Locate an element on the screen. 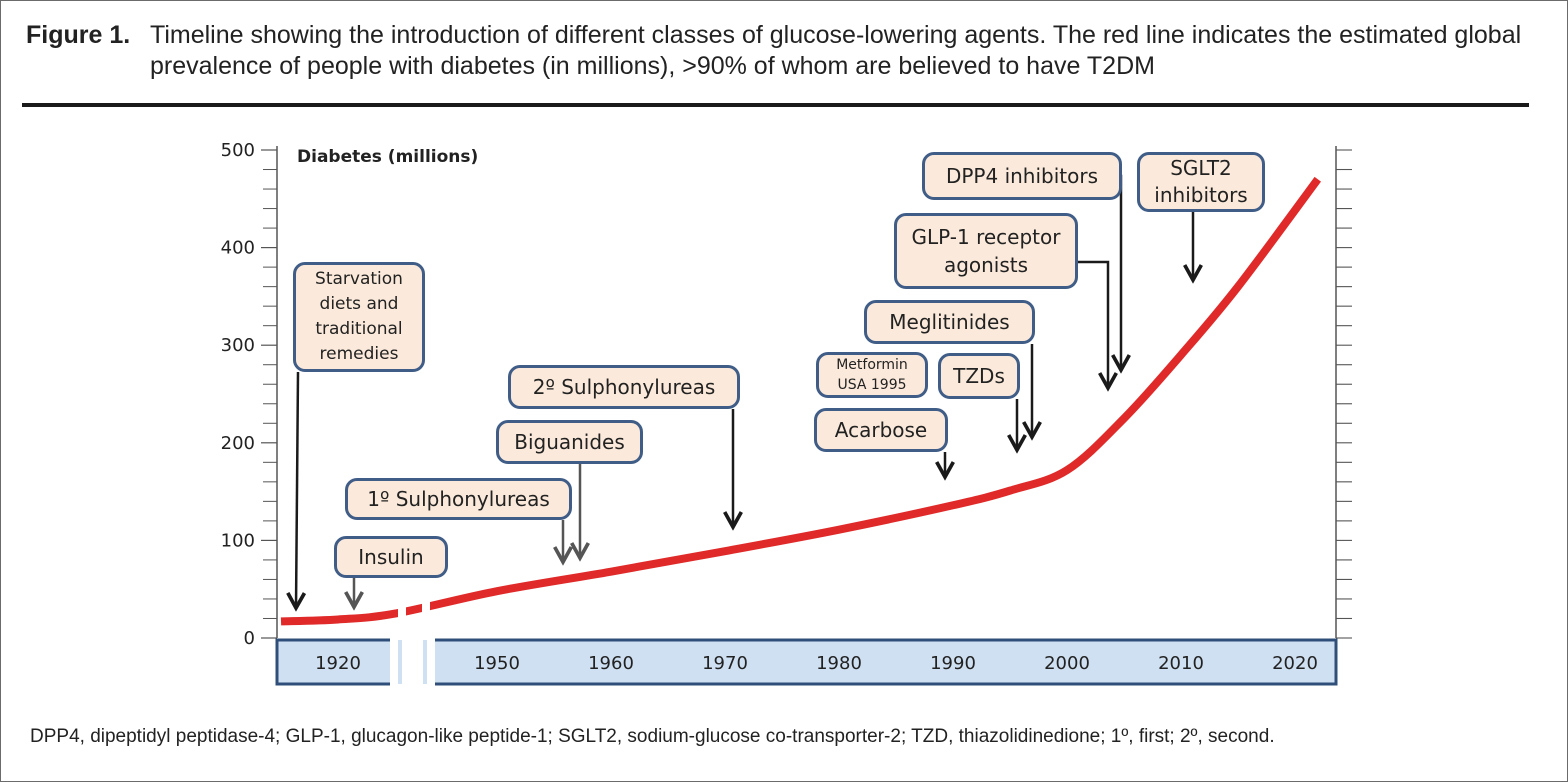 The image size is (1568, 782). annotation-box-acarbose: Acarbose is located at coordinates (881, 430).